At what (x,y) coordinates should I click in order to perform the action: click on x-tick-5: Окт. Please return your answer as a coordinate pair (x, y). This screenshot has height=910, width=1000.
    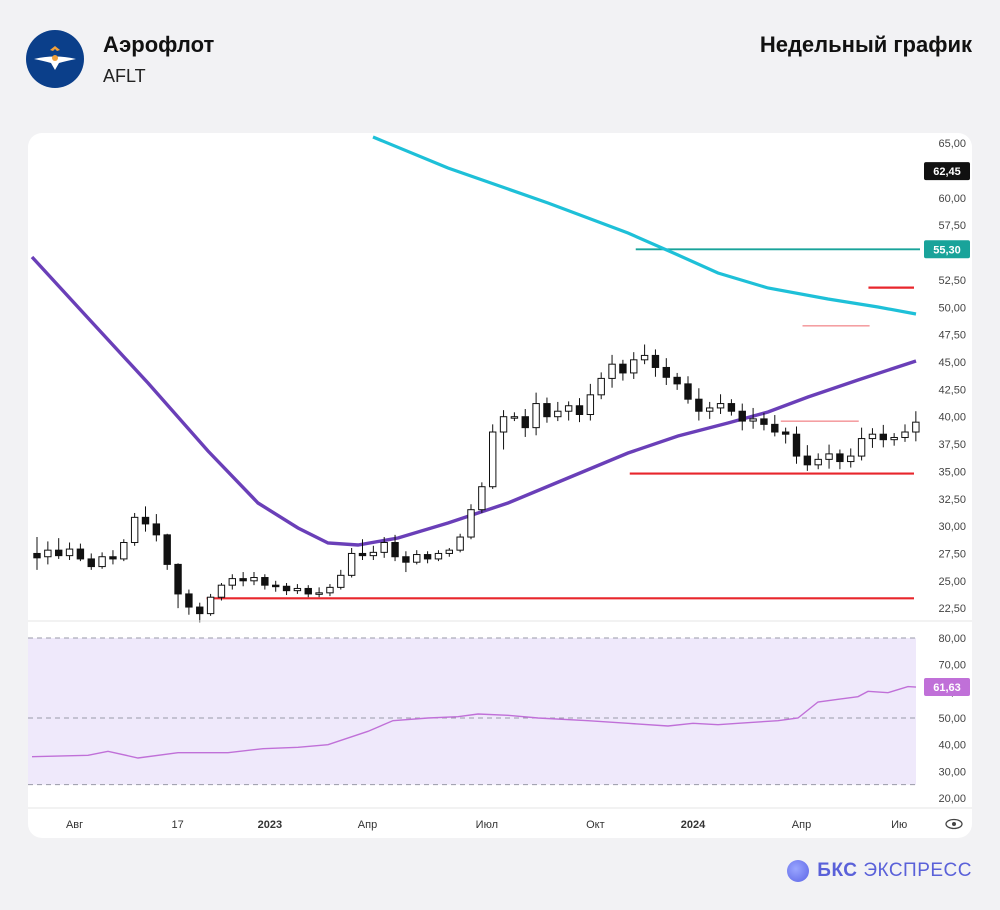
    Looking at the image, I should click on (595, 825).